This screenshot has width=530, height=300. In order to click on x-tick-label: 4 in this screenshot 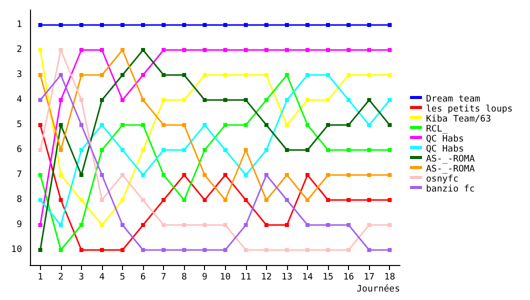, I will do `click(102, 277)`.